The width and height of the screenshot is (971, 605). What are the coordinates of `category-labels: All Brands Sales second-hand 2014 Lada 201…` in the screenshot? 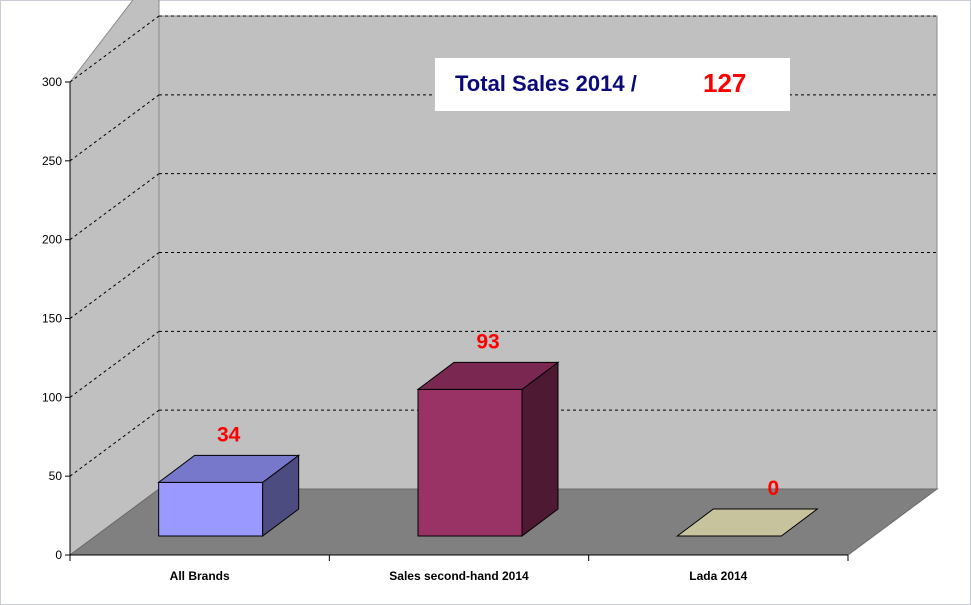 It's located at (459, 576).